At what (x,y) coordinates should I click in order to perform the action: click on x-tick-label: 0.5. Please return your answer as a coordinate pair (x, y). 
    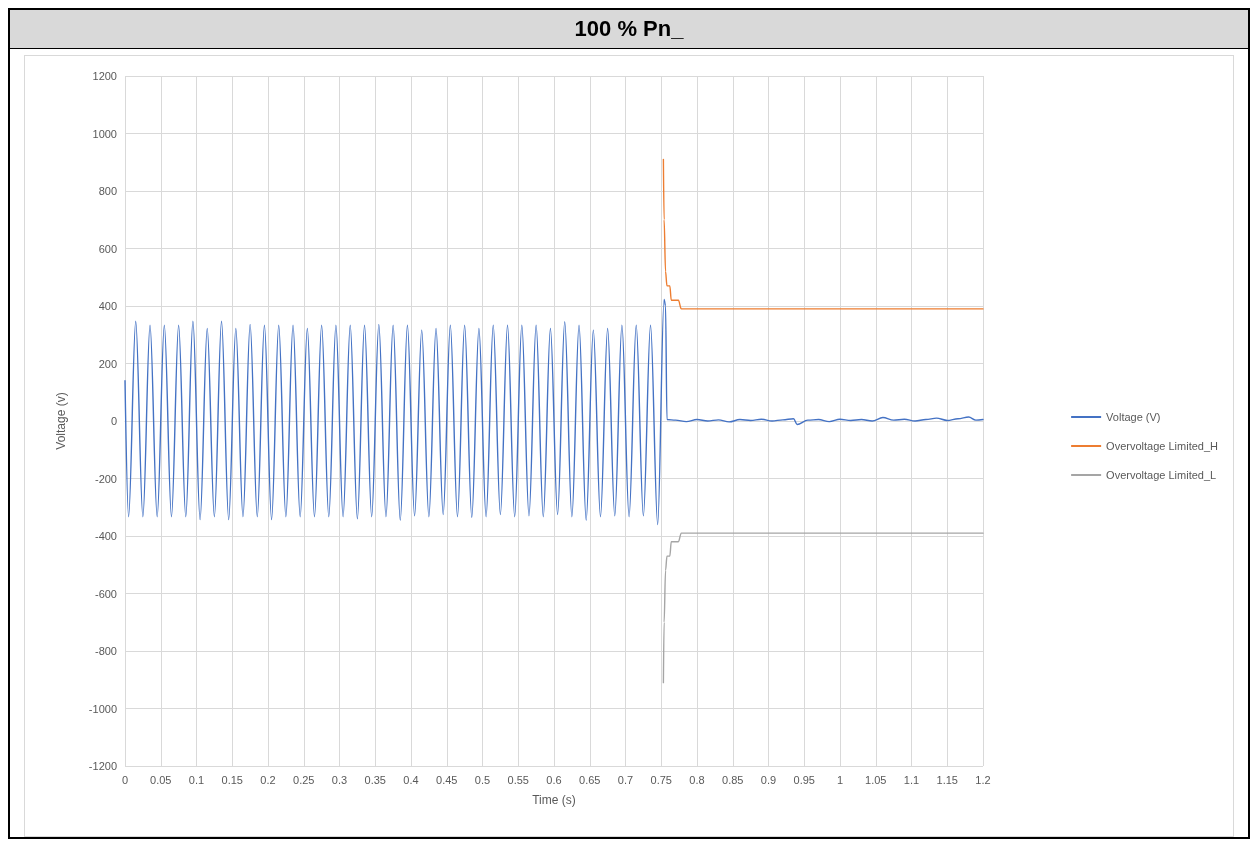
    Looking at the image, I should click on (482, 779).